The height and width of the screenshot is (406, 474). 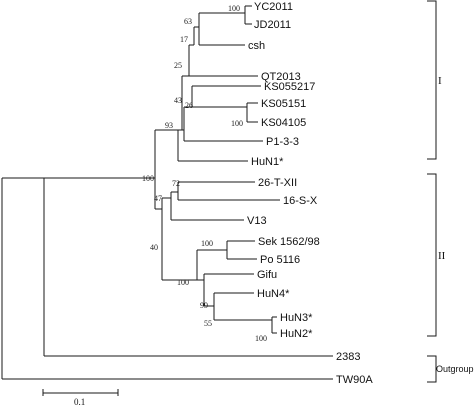 What do you see at coordinates (169, 125) in the screenshot?
I see `support-group1-core: 93` at bounding box center [169, 125].